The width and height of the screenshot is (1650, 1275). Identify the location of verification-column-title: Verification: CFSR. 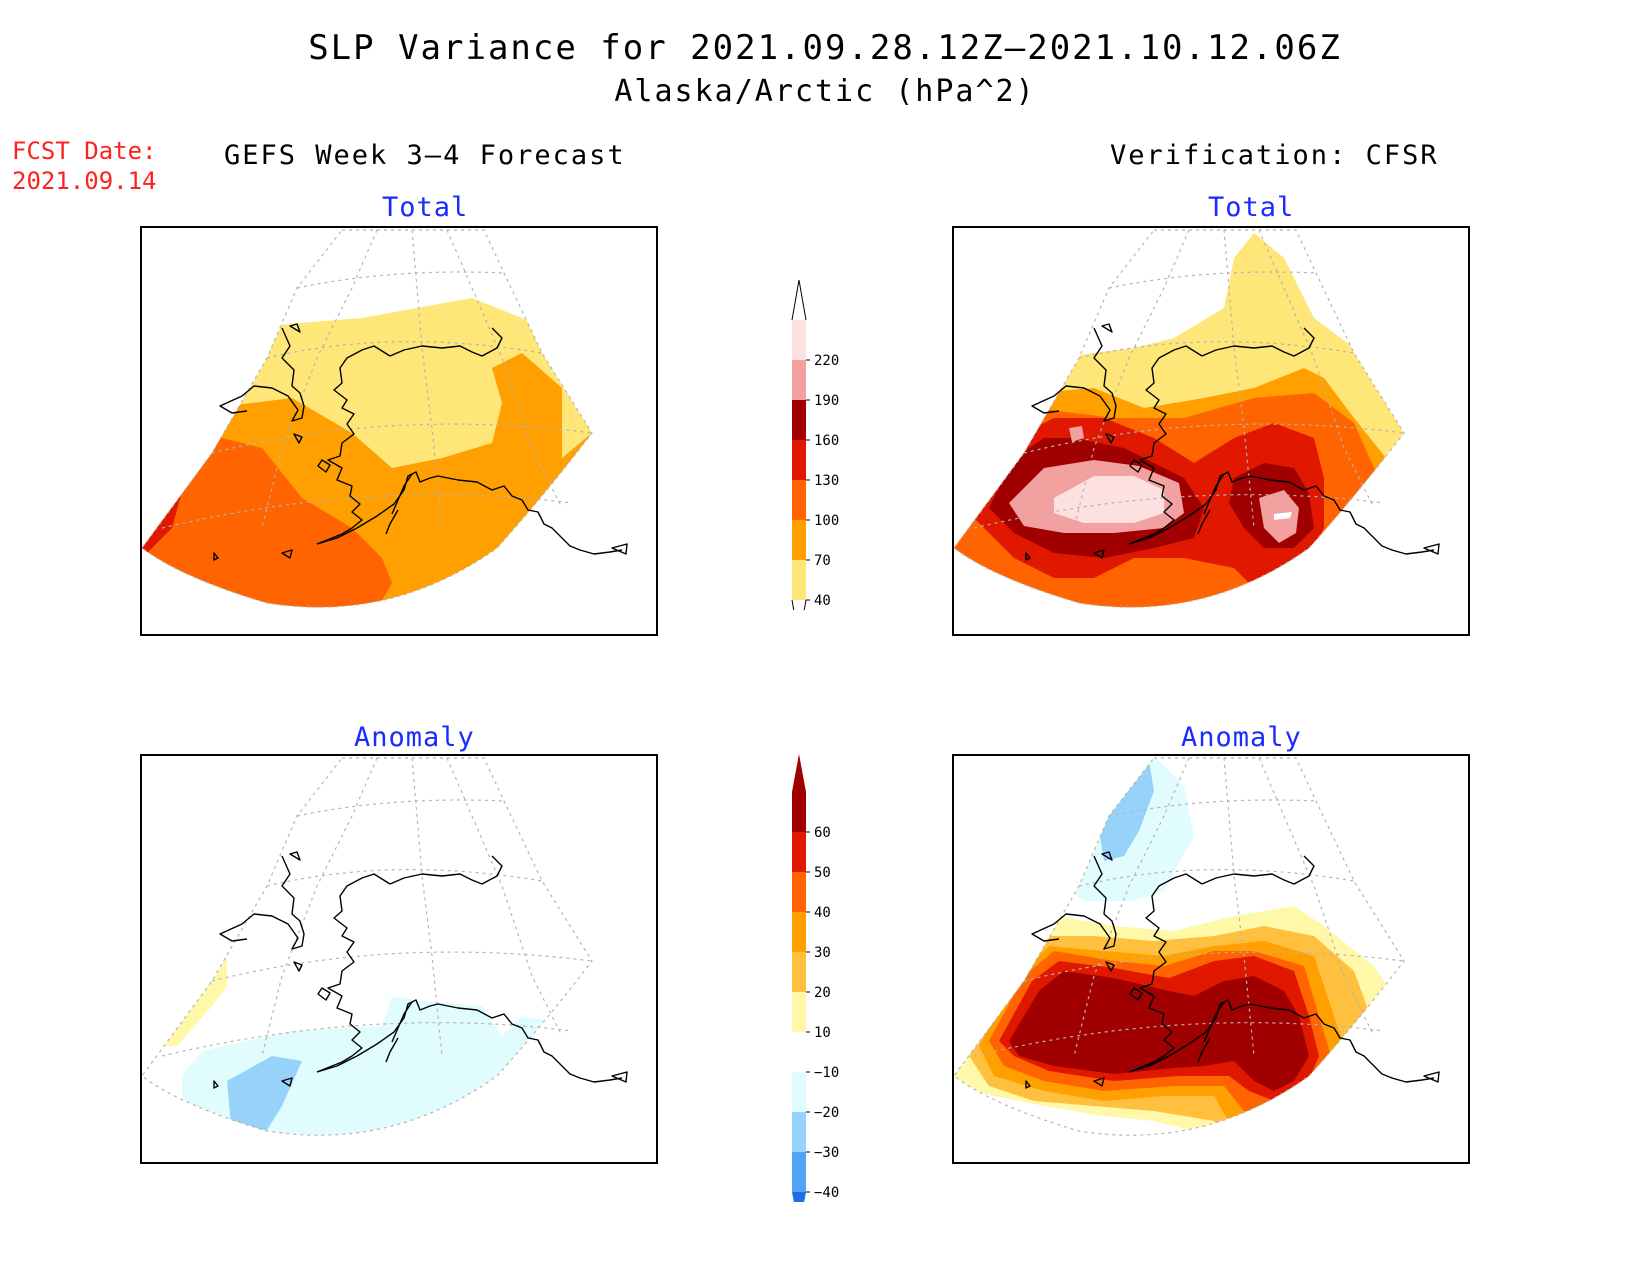
(1274, 155).